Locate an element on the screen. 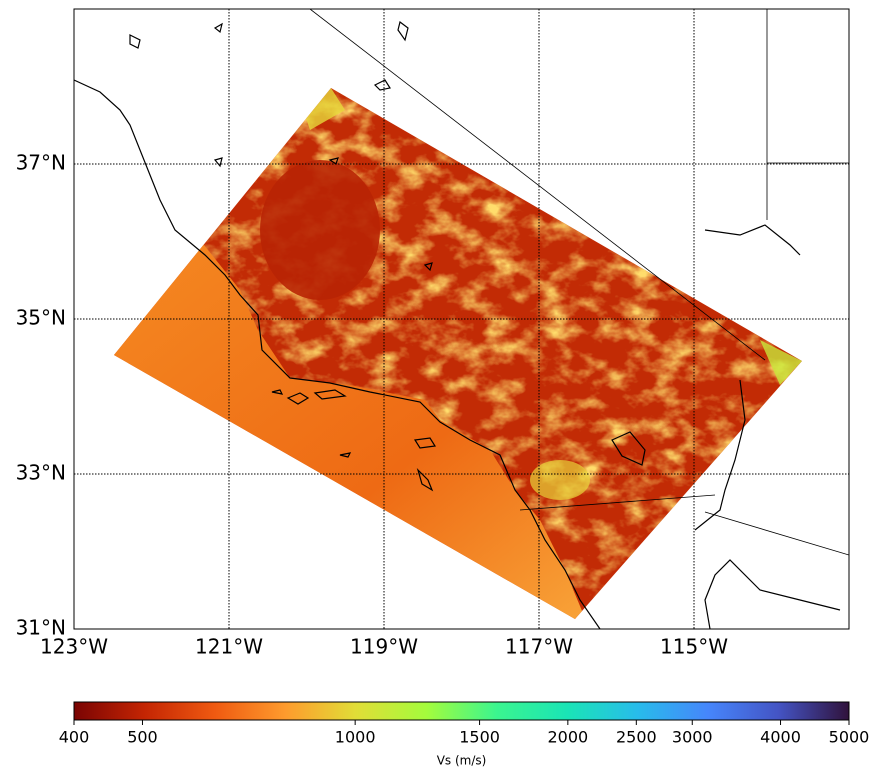 The height and width of the screenshot is (778, 883). y-tick-label: 31°N is located at coordinates (41, 628).